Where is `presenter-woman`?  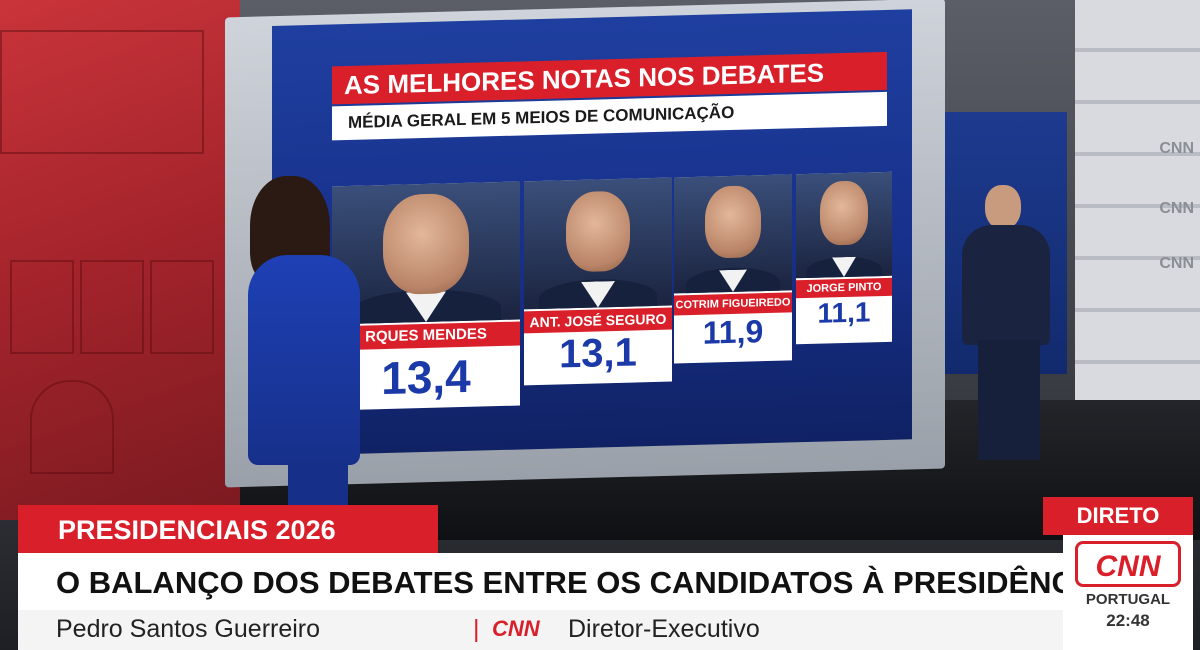 presenter-woman is located at coordinates (304, 360).